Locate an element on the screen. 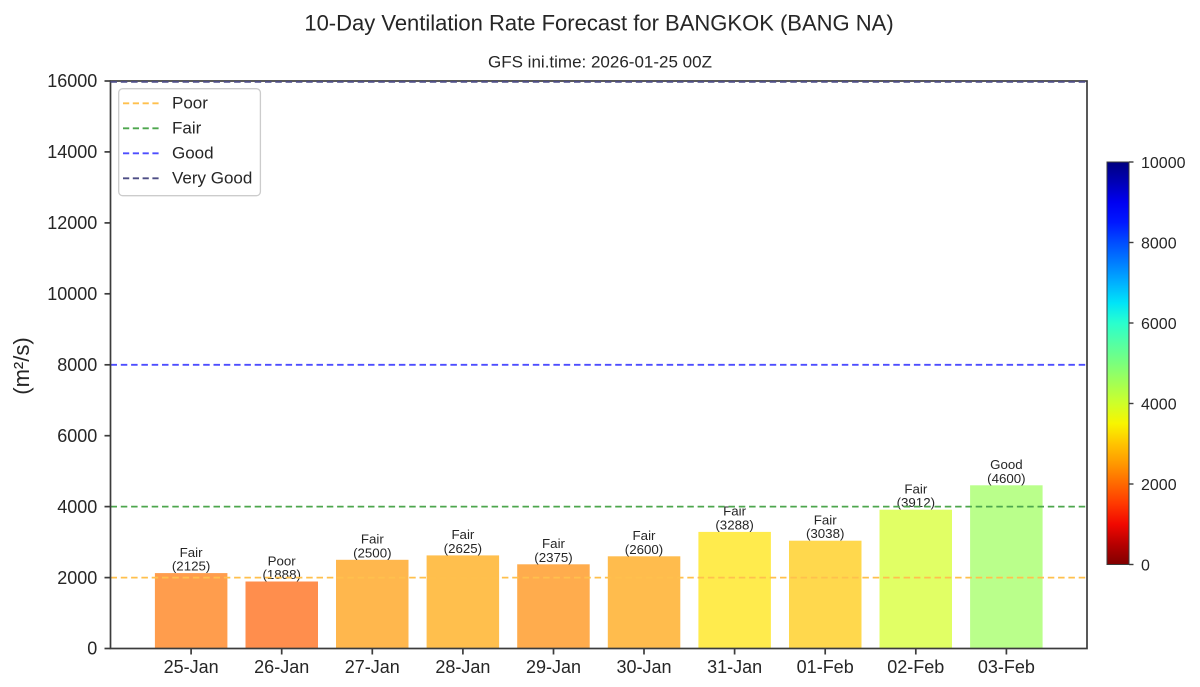 This screenshot has width=1200, height=687. svg-text: (4600) is located at coordinates (1006, 478).